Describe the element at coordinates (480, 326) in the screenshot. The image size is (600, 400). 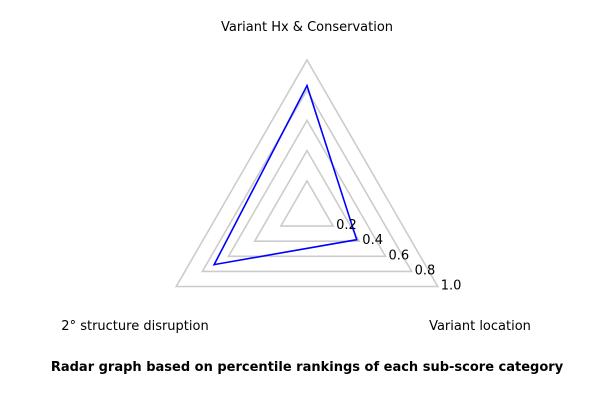
I see `axis-label-bottom-right: Variant location` at that location.